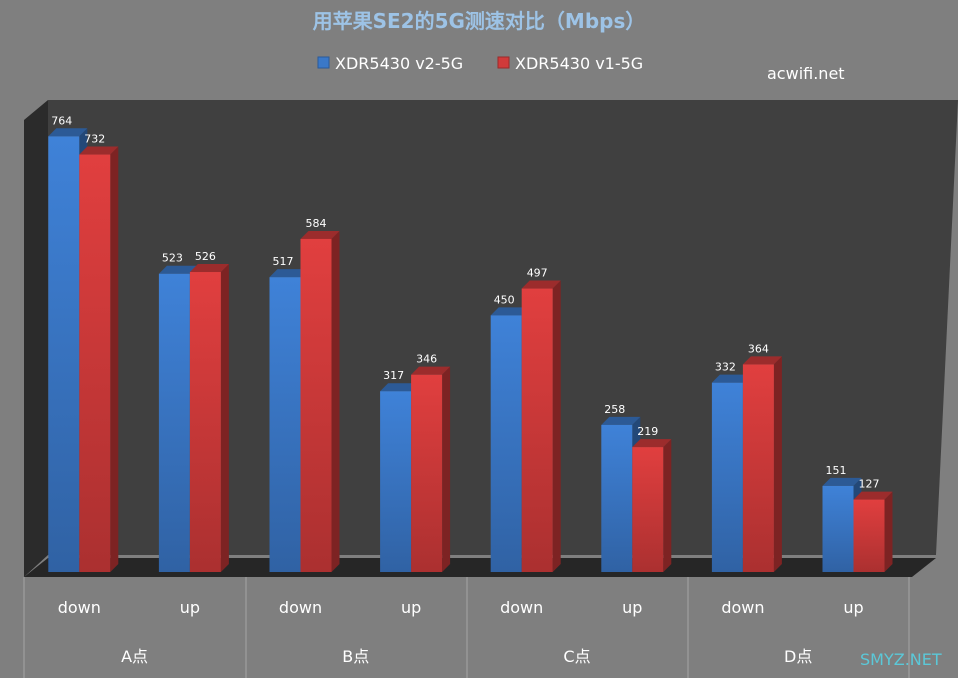  Describe the element at coordinates (521, 607) in the screenshot. I see `category-label-4: down` at that location.